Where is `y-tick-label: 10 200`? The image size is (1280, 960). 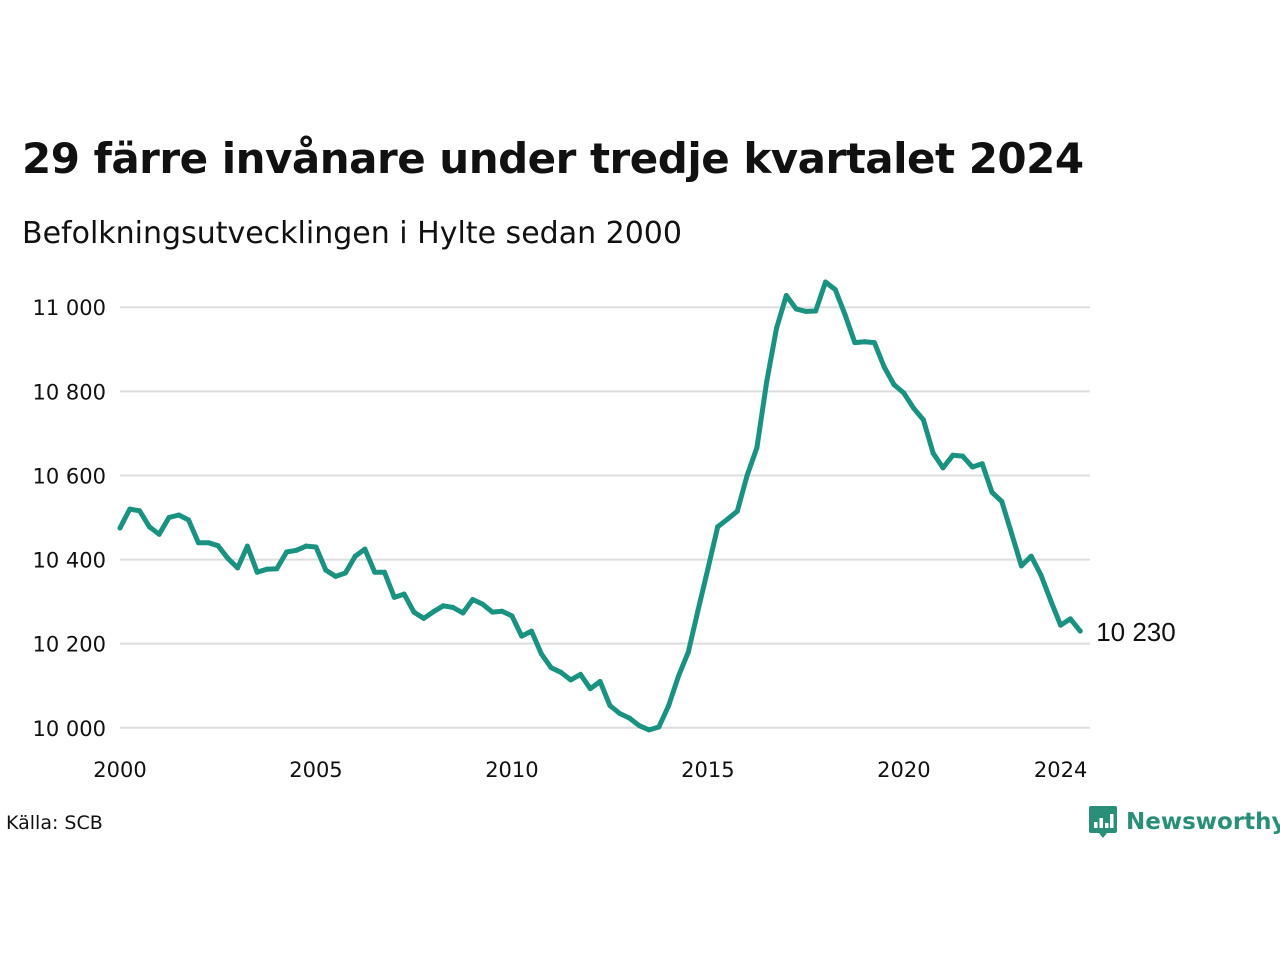 y-tick-label: 10 200 is located at coordinates (69, 645).